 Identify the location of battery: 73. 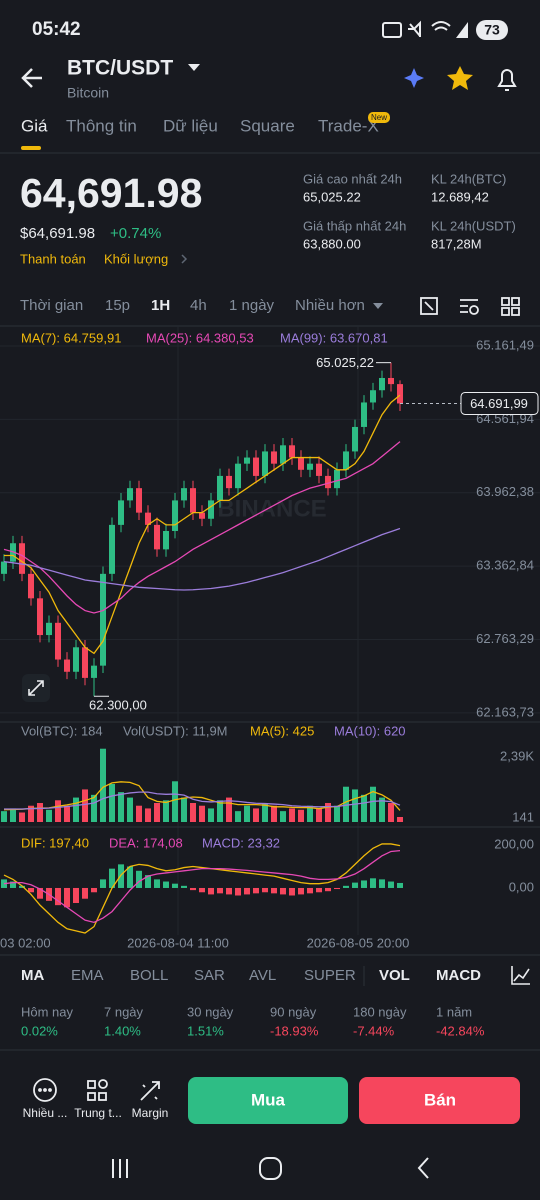
(492, 30).